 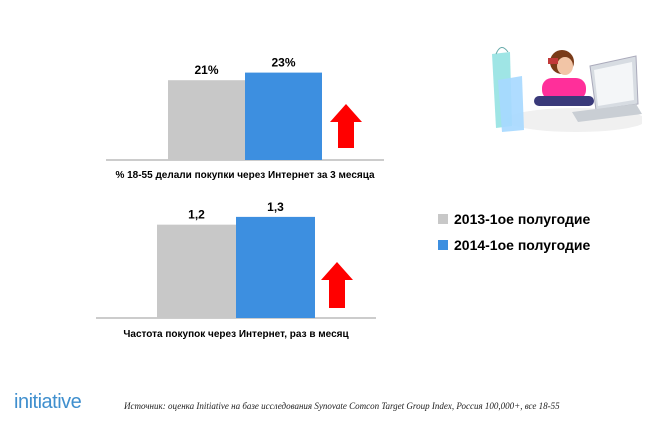 What do you see at coordinates (346, 126) in the screenshot?
I see `chart1-up-arrow-icon` at bounding box center [346, 126].